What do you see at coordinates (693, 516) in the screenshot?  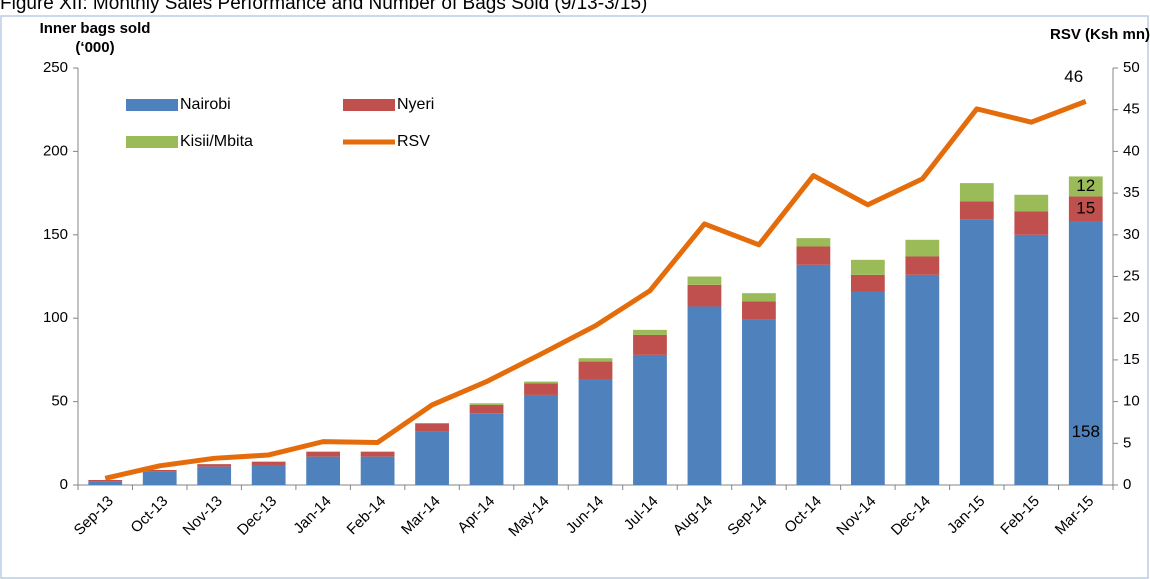 I see `x-tick-label: Aug-14` at bounding box center [693, 516].